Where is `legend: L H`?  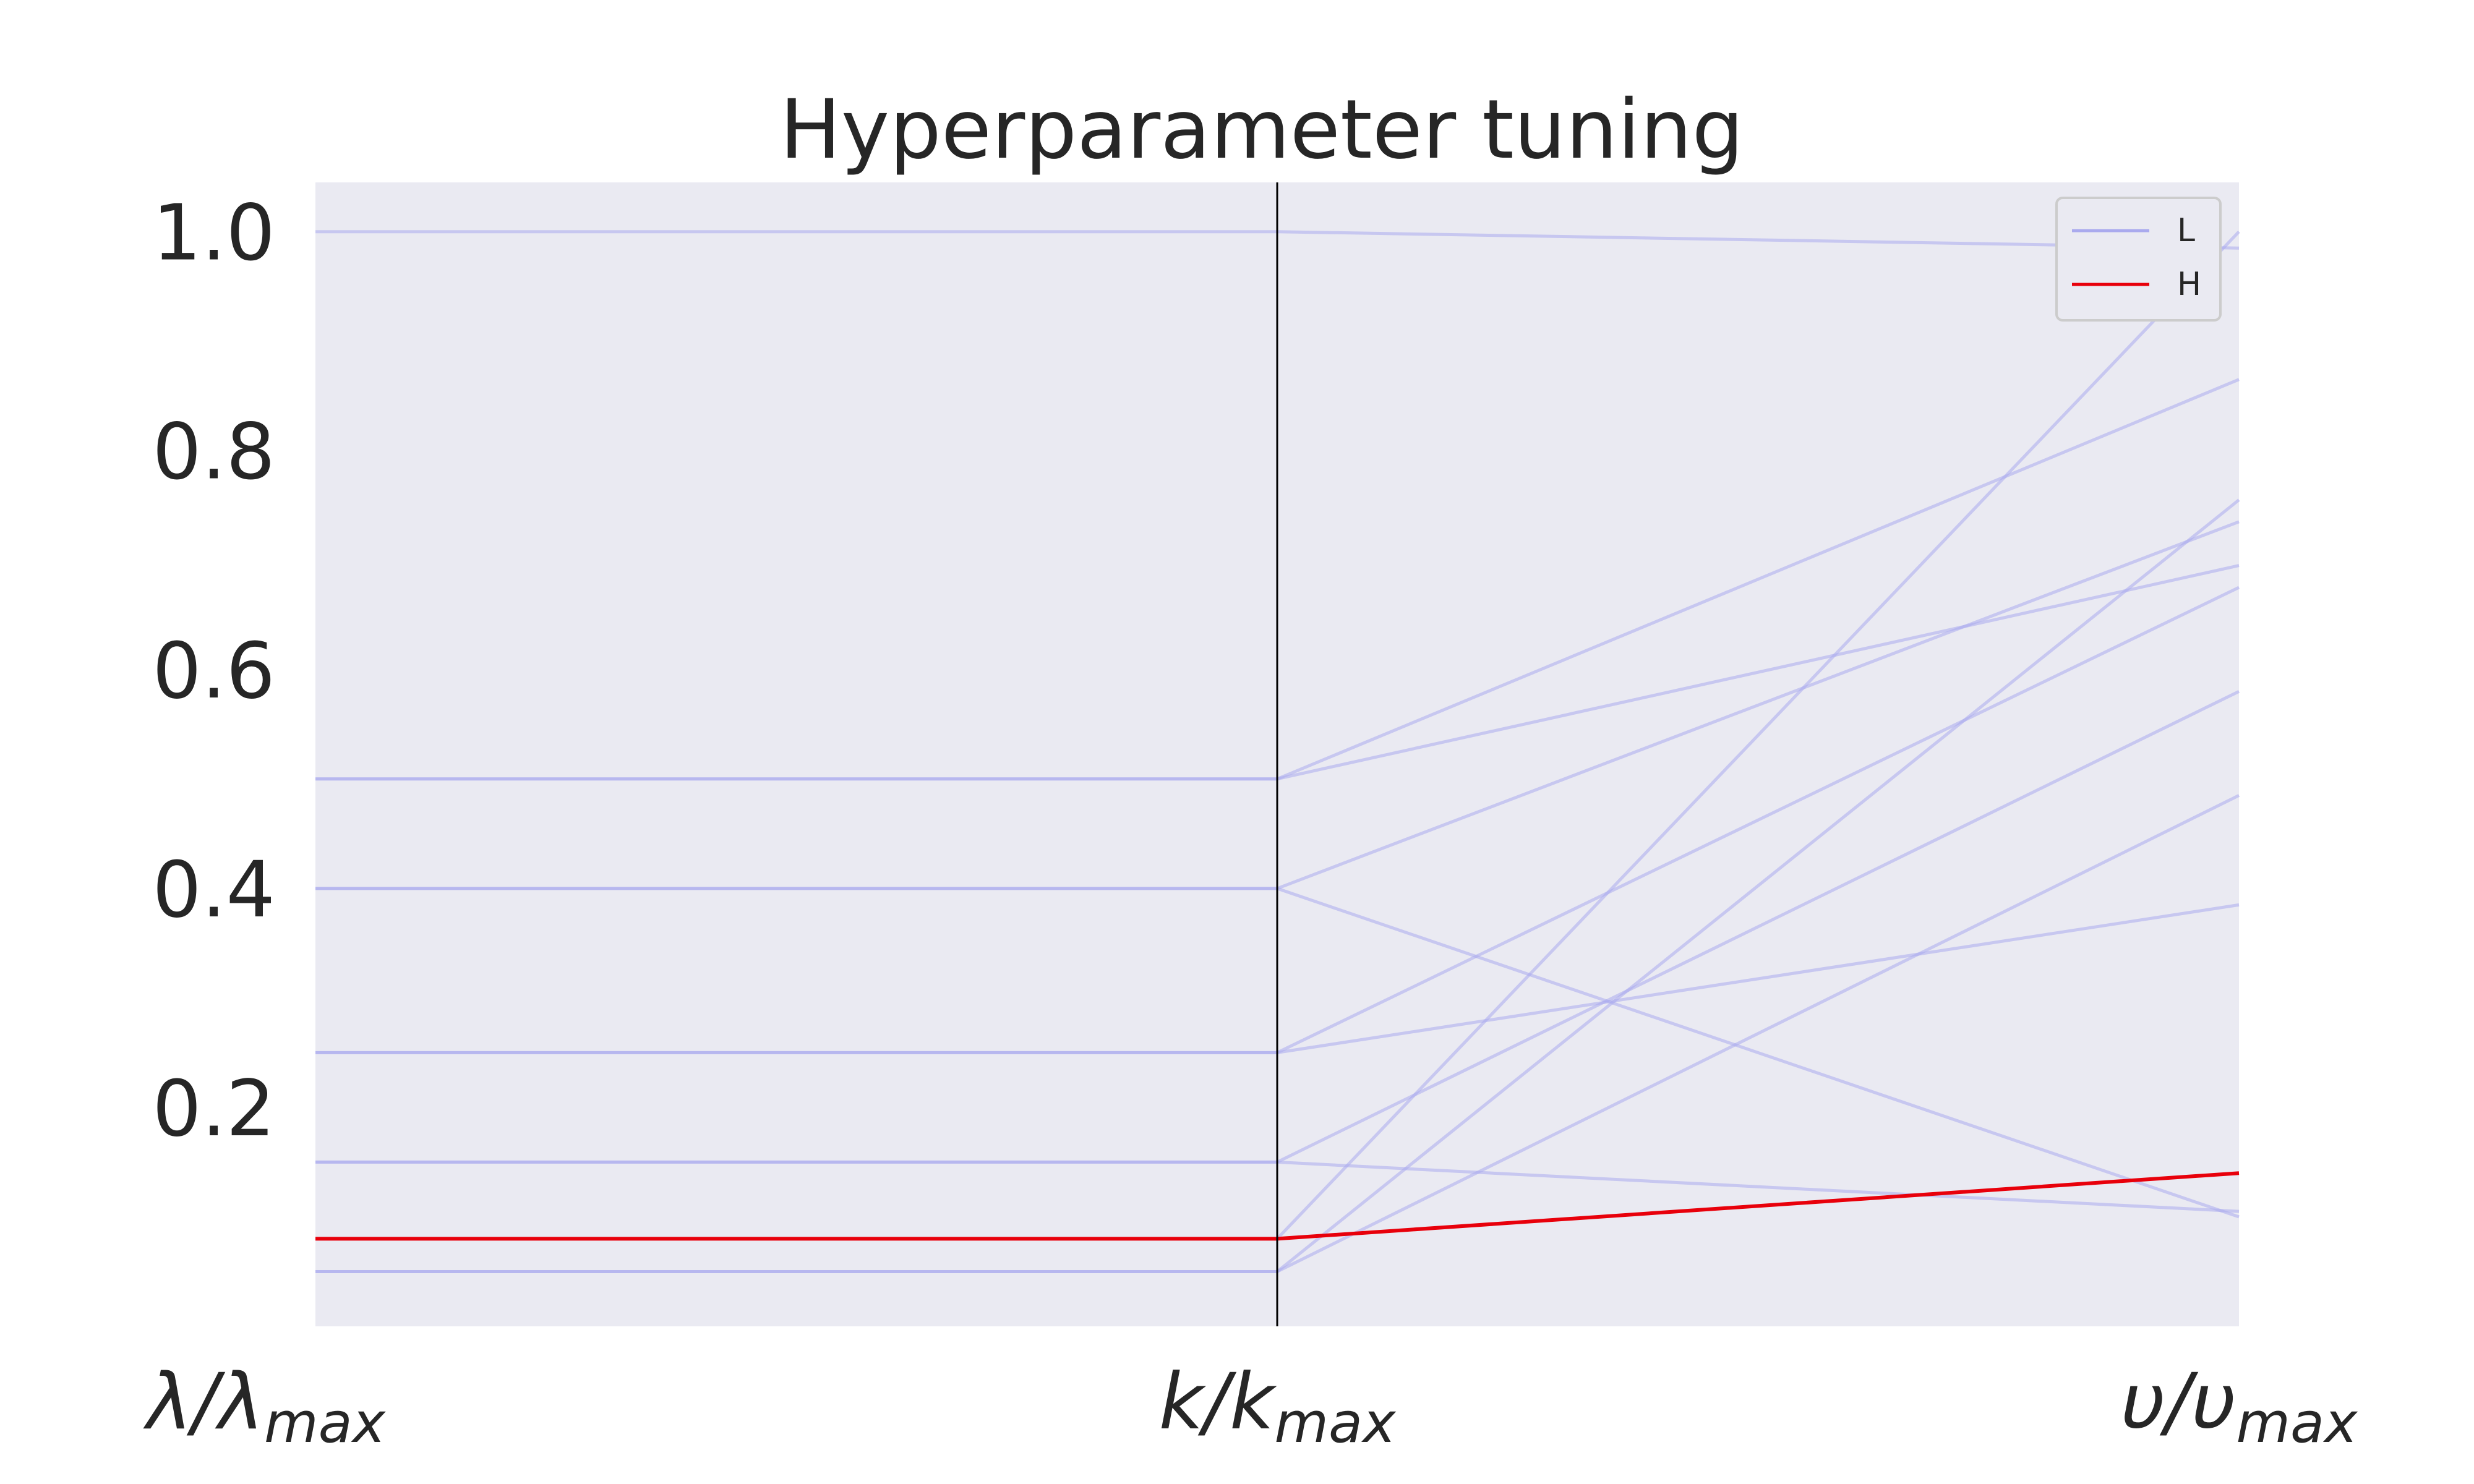
legend: L H is located at coordinates (2138, 259).